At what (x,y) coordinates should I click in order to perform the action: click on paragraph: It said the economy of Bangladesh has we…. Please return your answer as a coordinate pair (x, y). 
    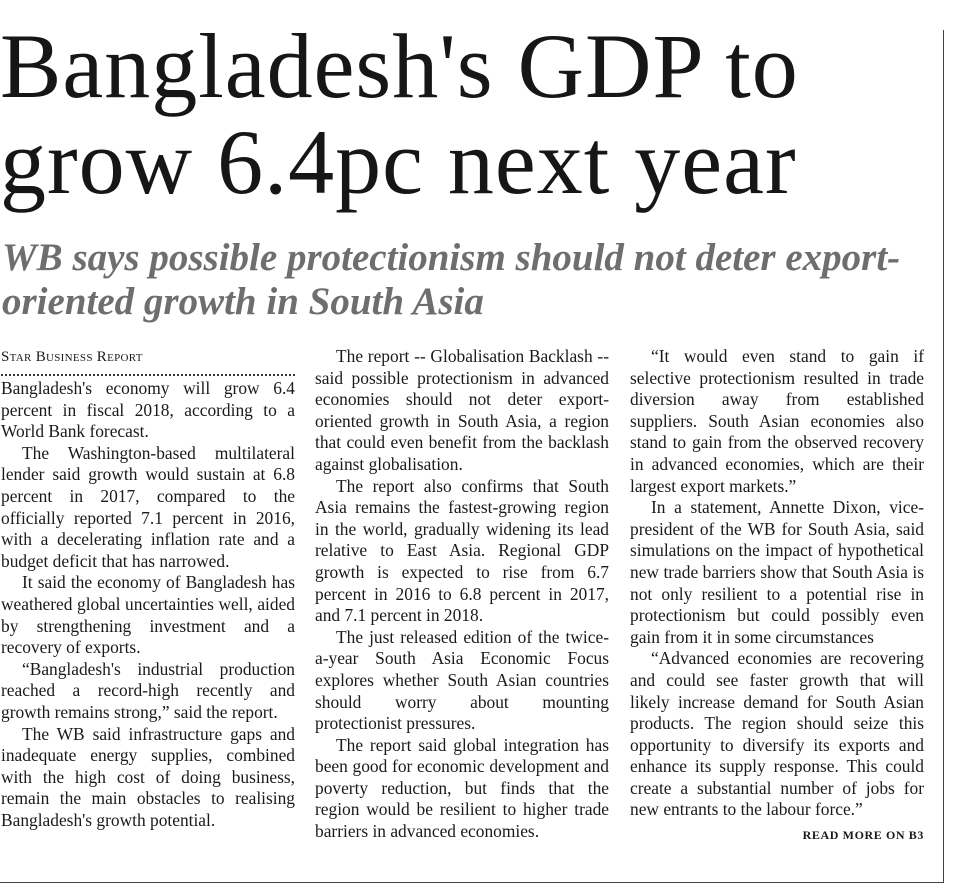
    Looking at the image, I should click on (148, 615).